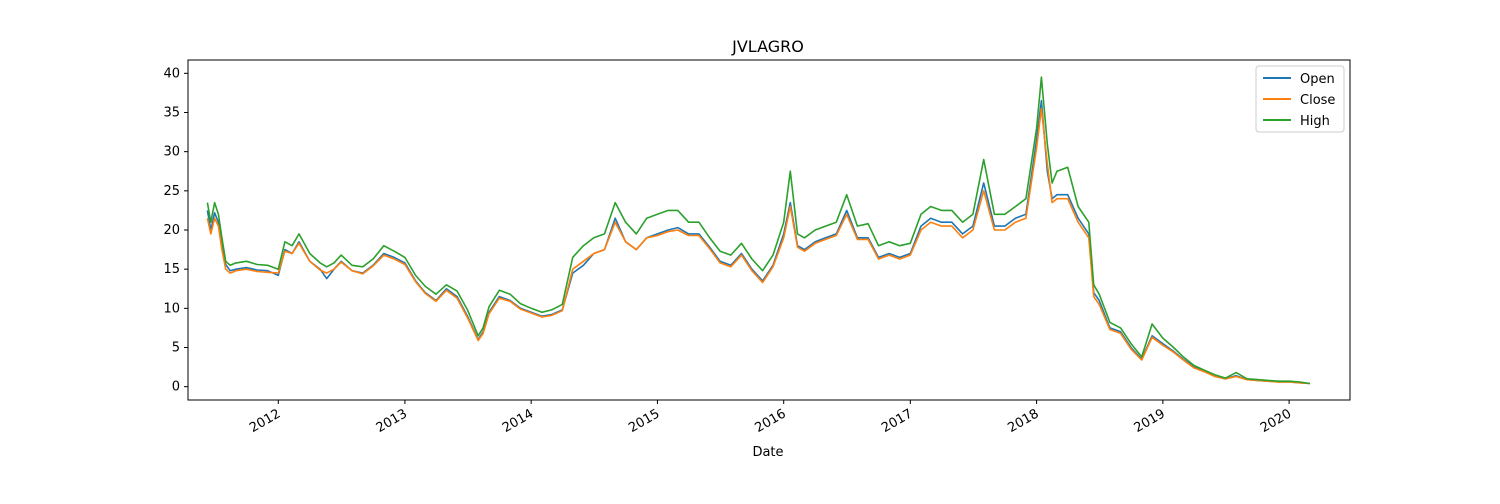 The image size is (1500, 504). I want to click on y-tick-label: 0, so click(176, 387).